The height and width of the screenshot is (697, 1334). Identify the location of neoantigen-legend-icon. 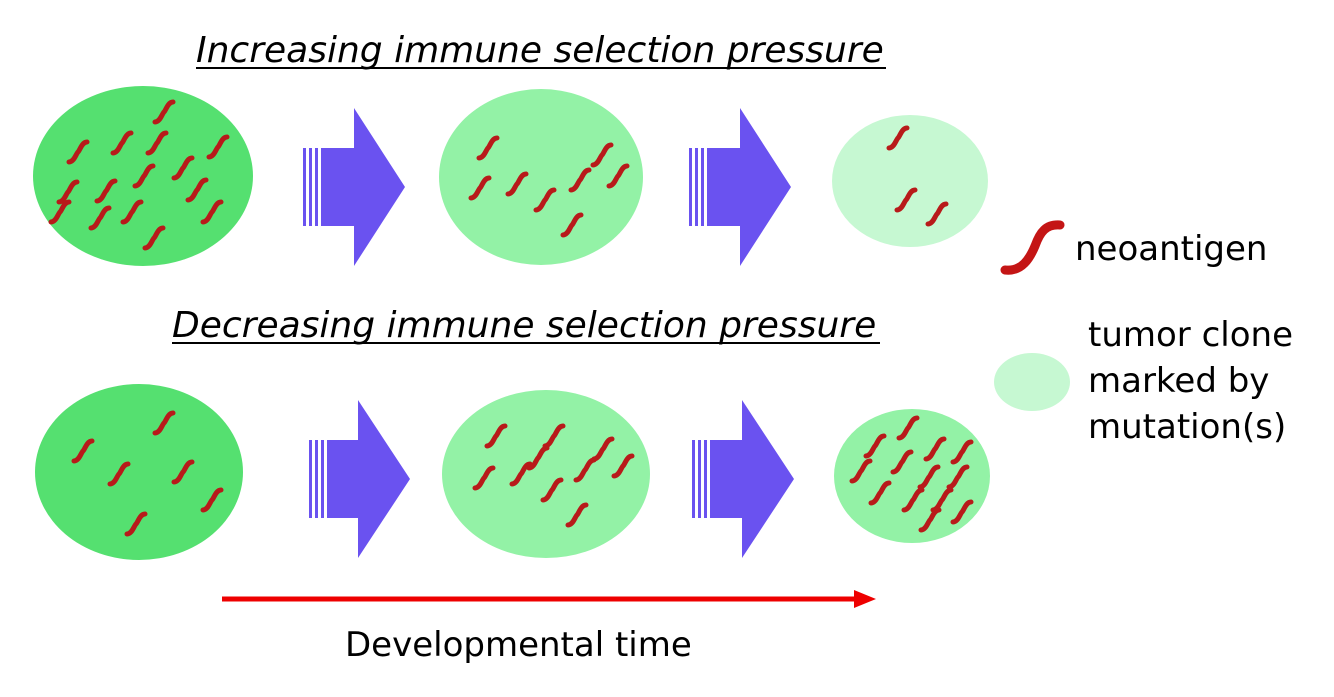
(1032, 247).